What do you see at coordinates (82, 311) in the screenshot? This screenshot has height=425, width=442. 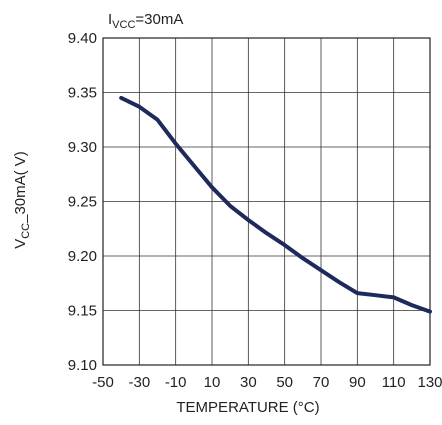 I see `y-tick-label: 9.15` at bounding box center [82, 311].